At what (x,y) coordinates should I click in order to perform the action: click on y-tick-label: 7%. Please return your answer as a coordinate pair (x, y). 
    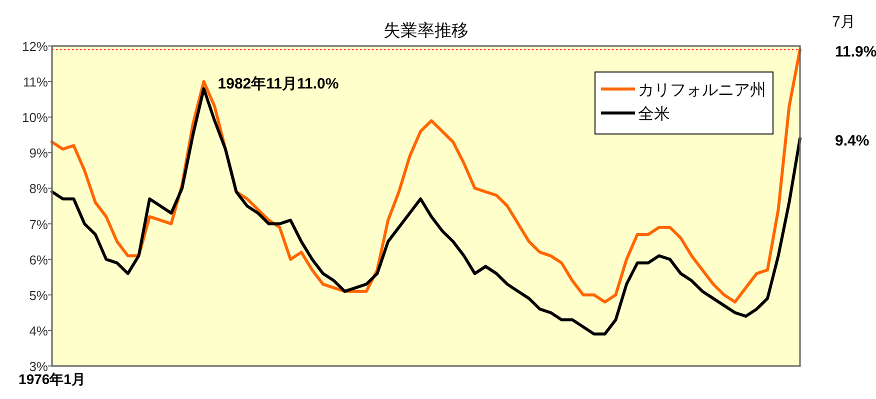
    Looking at the image, I should click on (38, 224).